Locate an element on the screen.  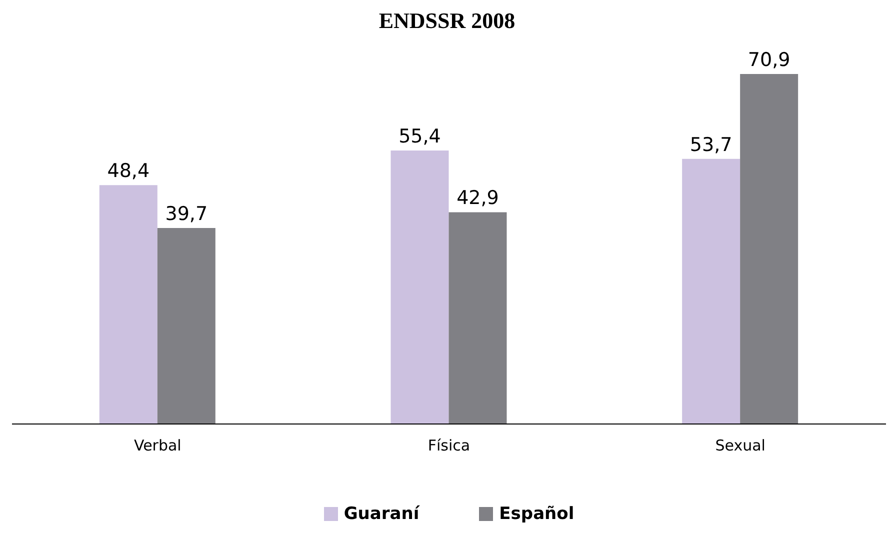
x-tick-label: Verbal is located at coordinates (158, 445).